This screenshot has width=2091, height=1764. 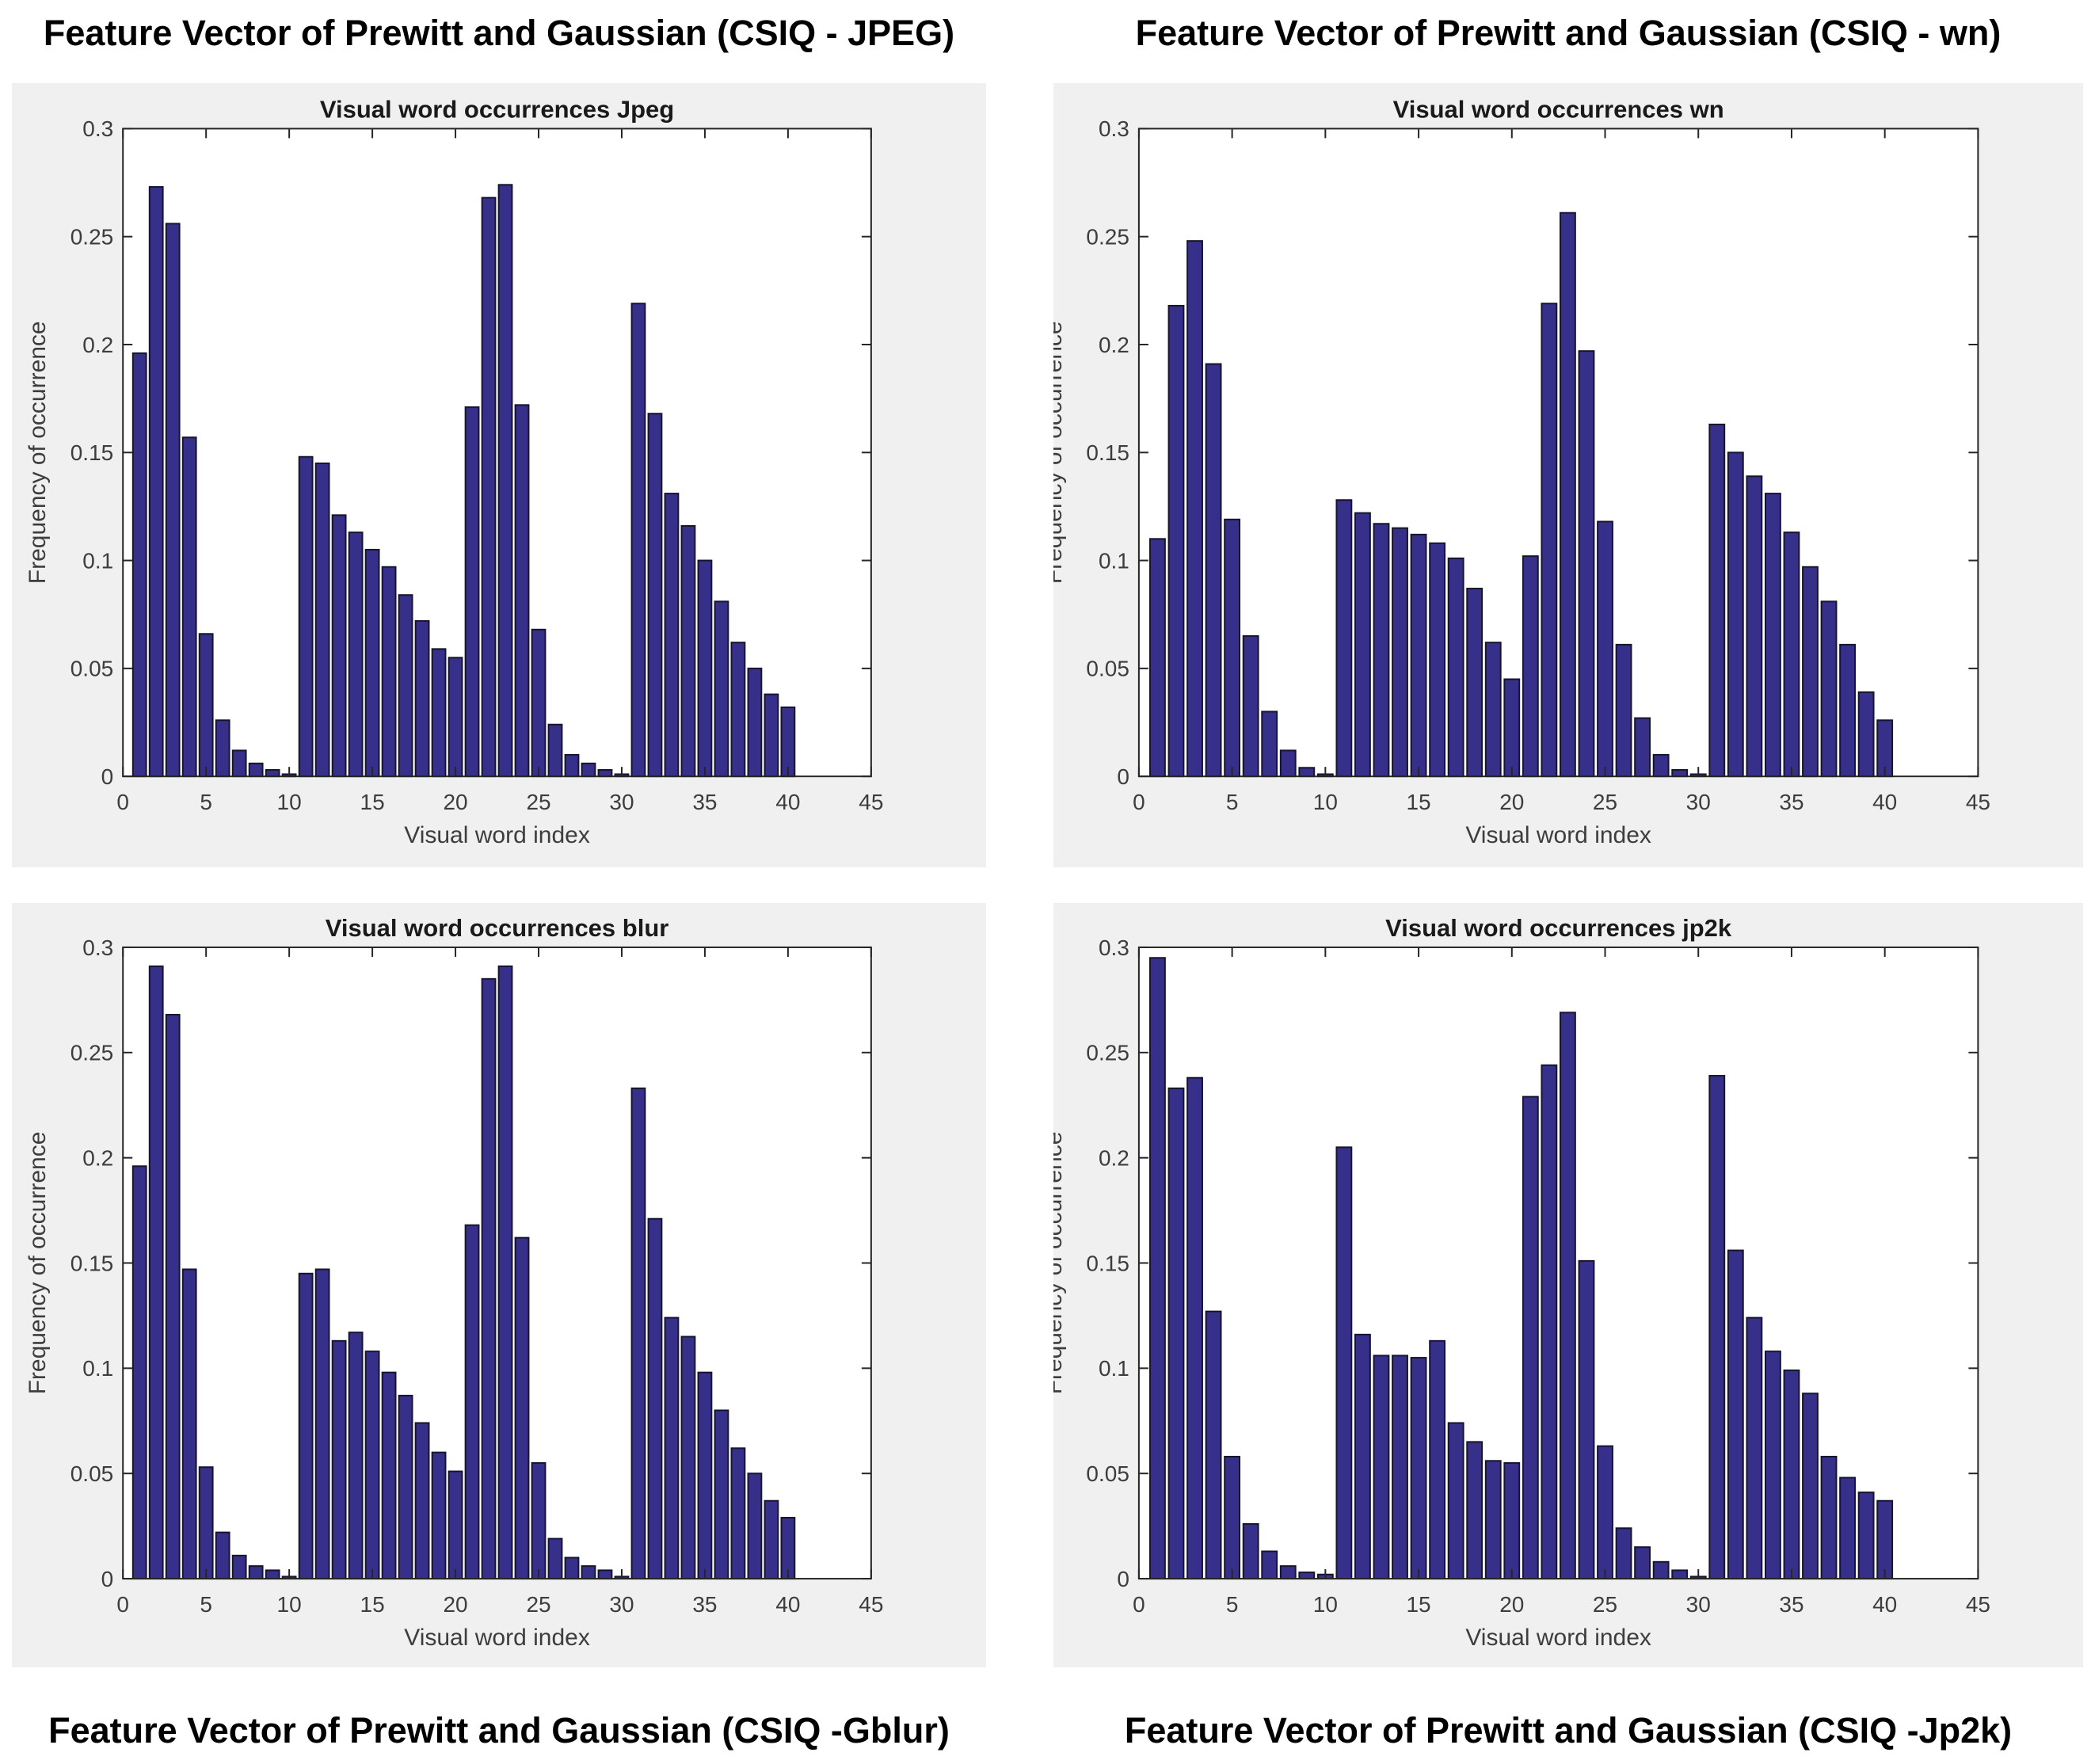 What do you see at coordinates (92, 1053) in the screenshot?
I see `y-tick-label: 0.25` at bounding box center [92, 1053].